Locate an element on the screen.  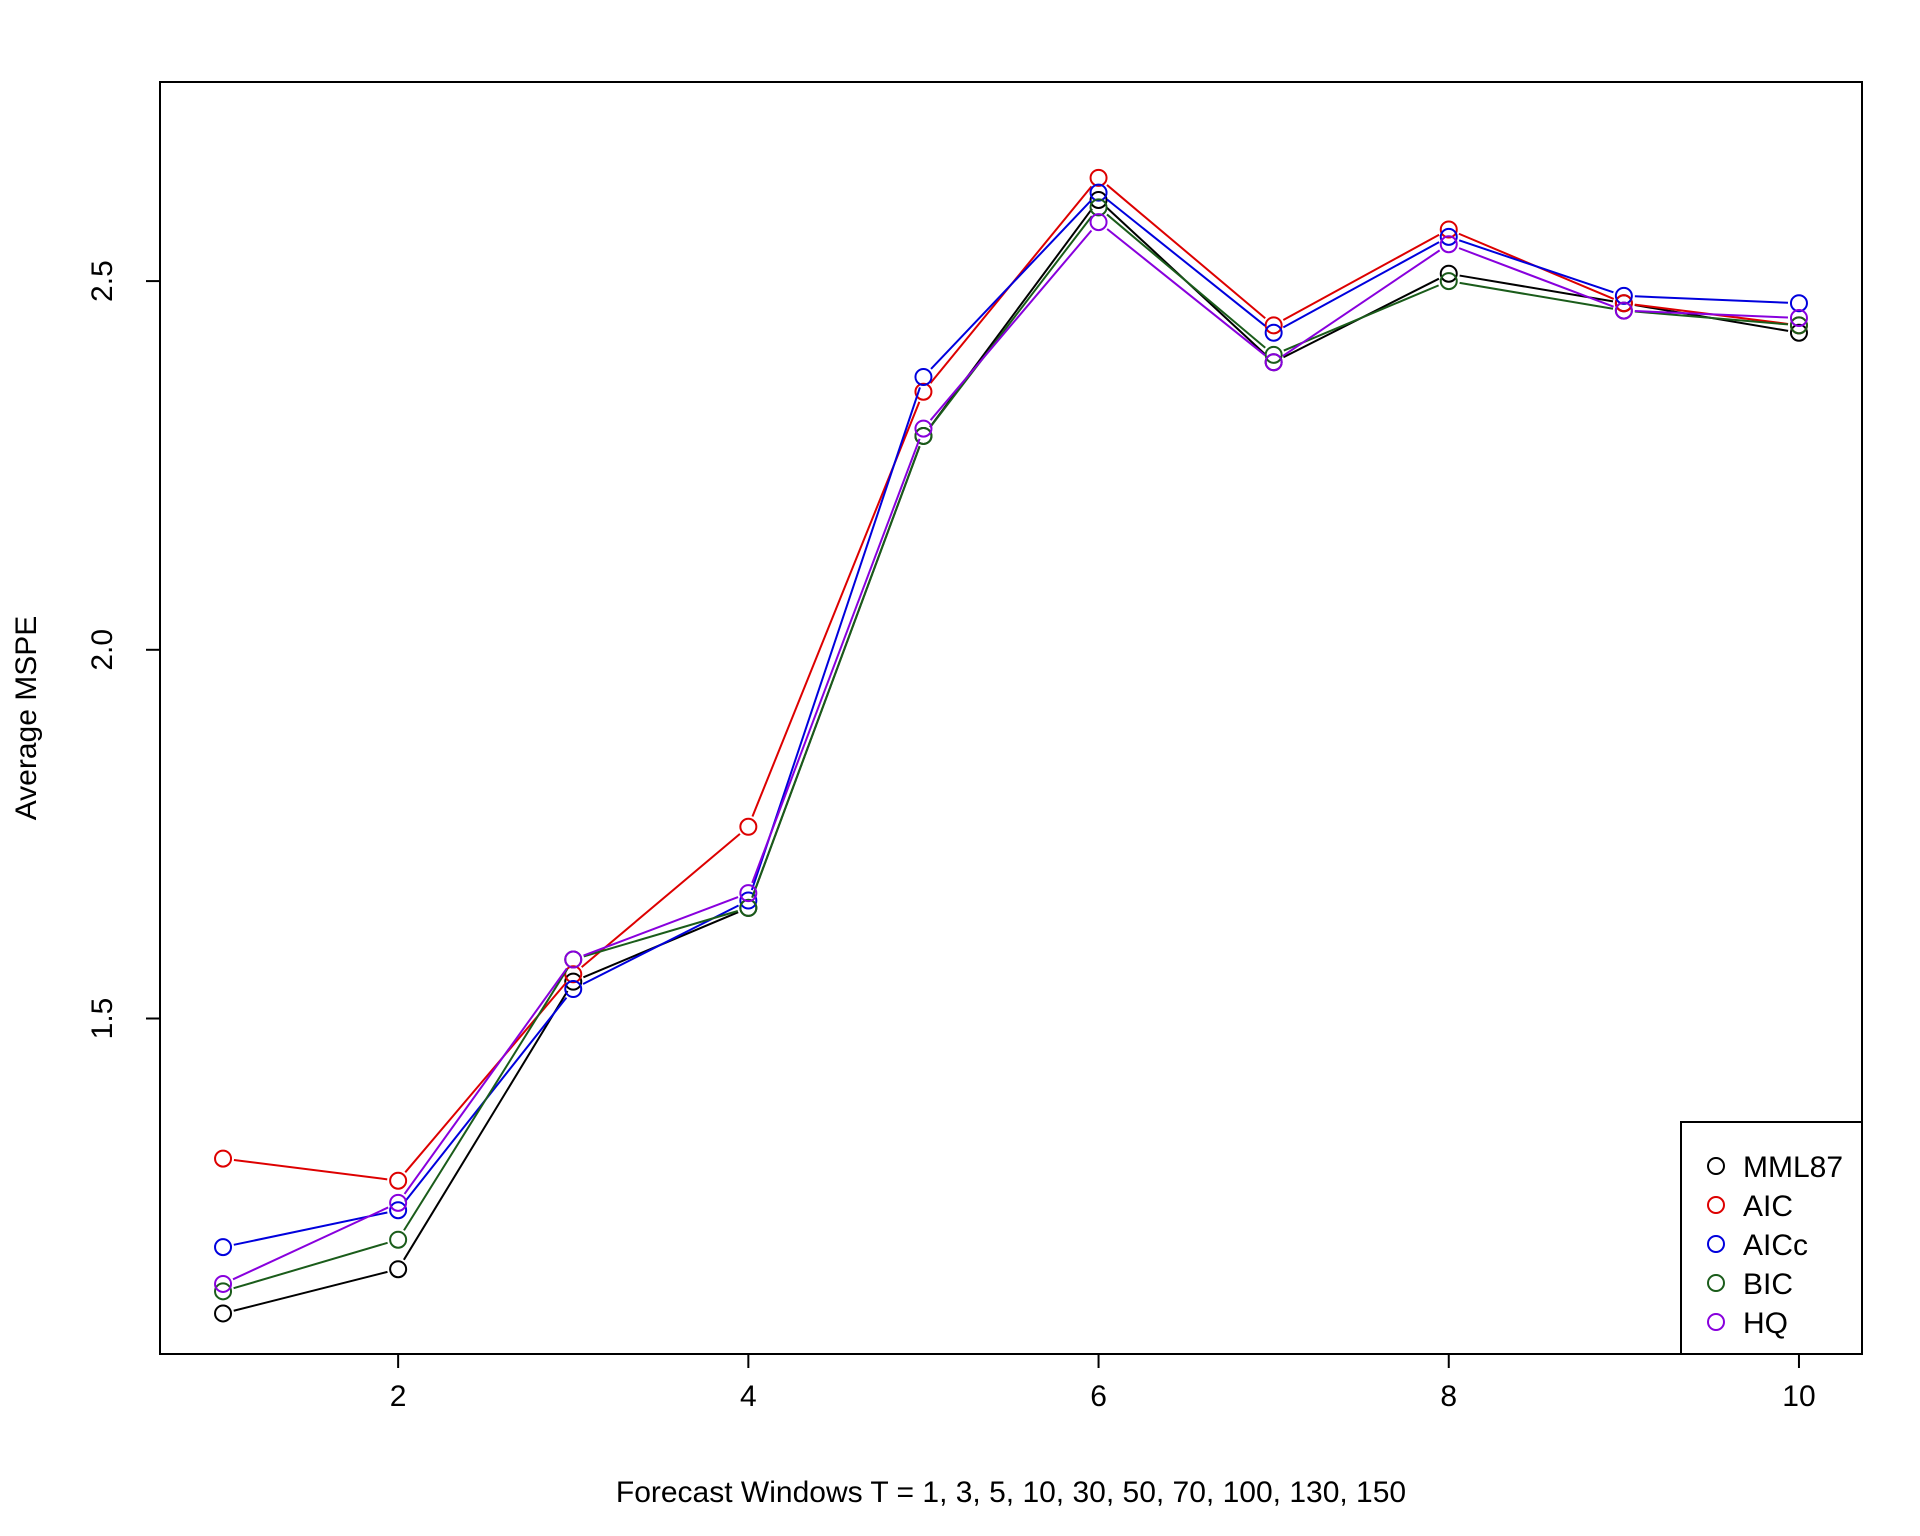
y-tick-label: 2.0 is located at coordinates (102, 650).